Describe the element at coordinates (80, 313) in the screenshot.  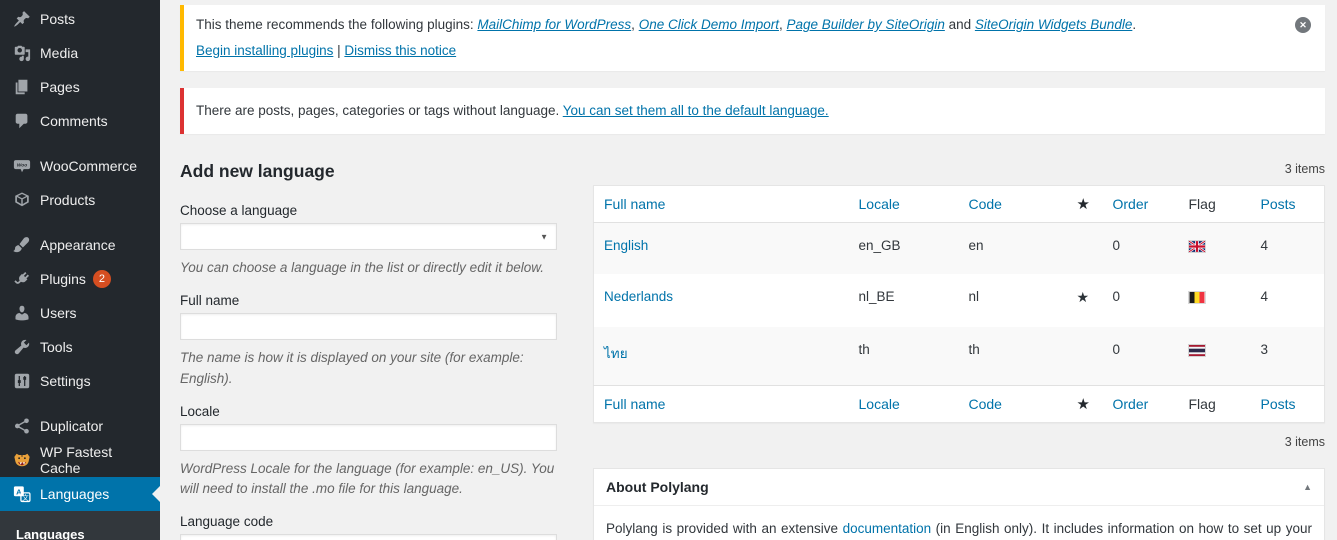
I see `sidebar-item-users: Users` at that location.